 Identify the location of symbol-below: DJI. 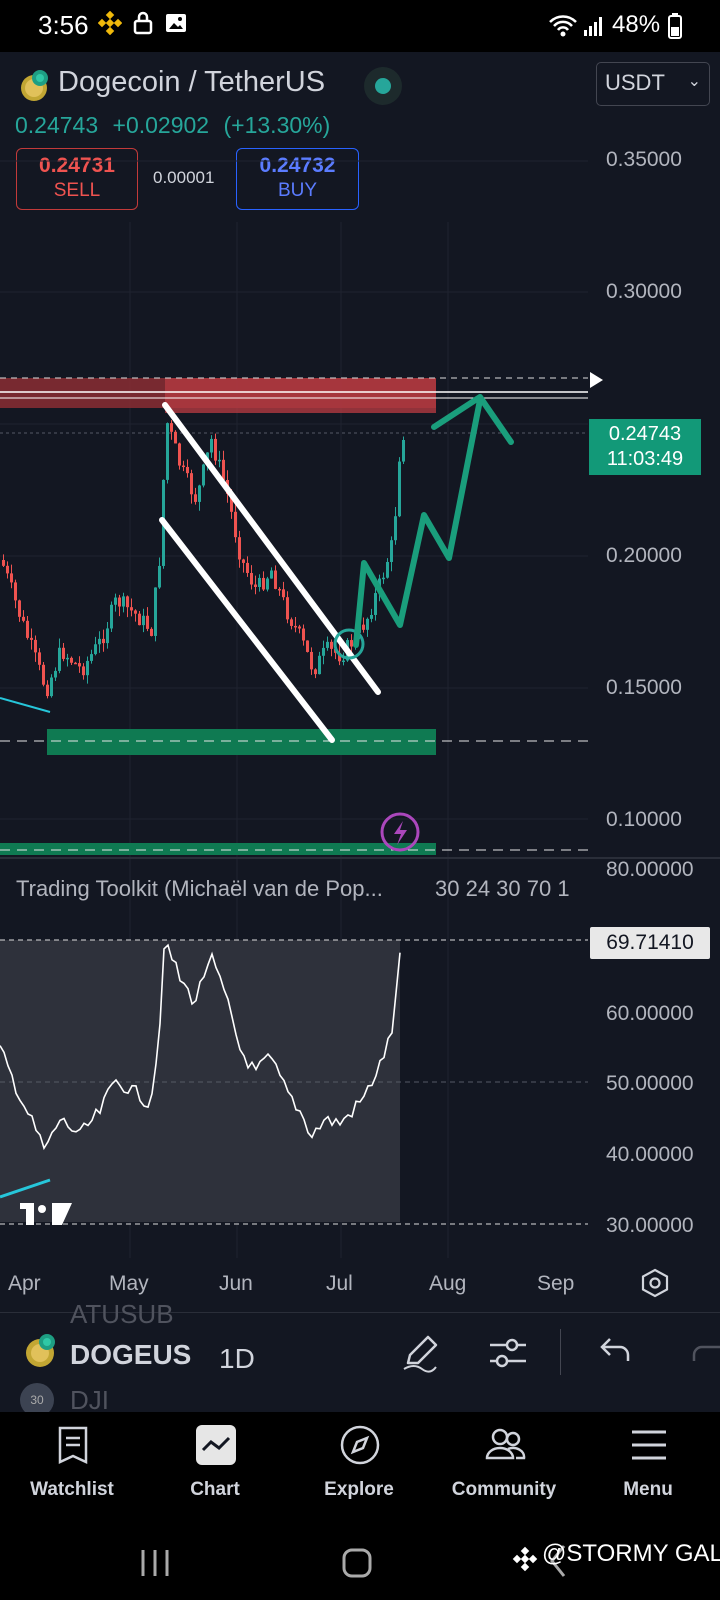
(89, 1400).